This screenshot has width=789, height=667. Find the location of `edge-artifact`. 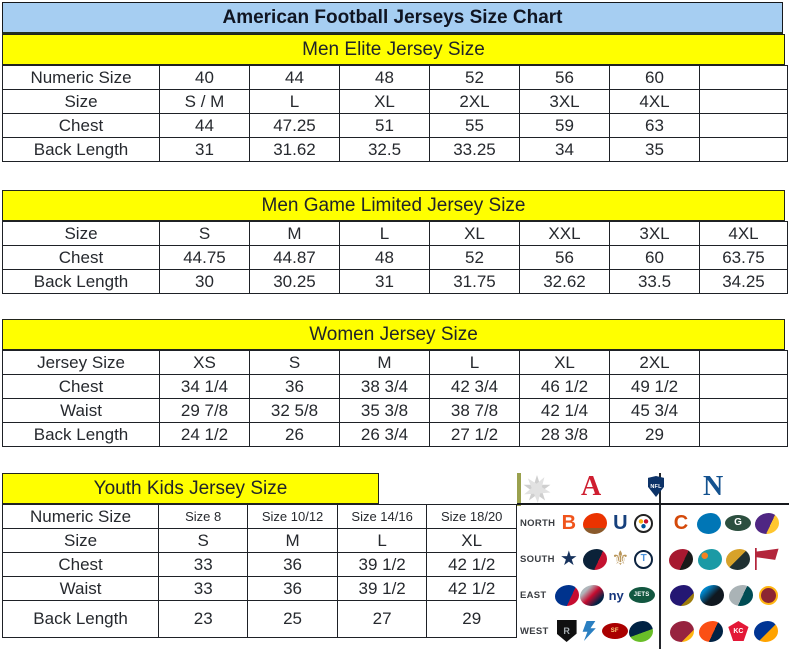

edge-artifact is located at coordinates (519, 489).